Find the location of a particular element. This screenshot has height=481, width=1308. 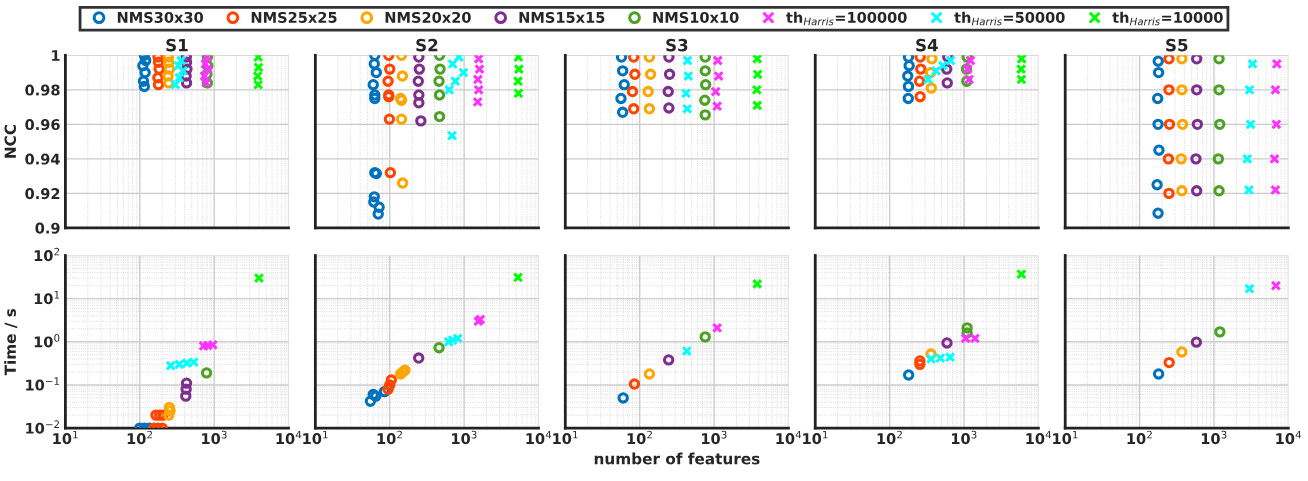

chart-title: S4 is located at coordinates (927, 45).